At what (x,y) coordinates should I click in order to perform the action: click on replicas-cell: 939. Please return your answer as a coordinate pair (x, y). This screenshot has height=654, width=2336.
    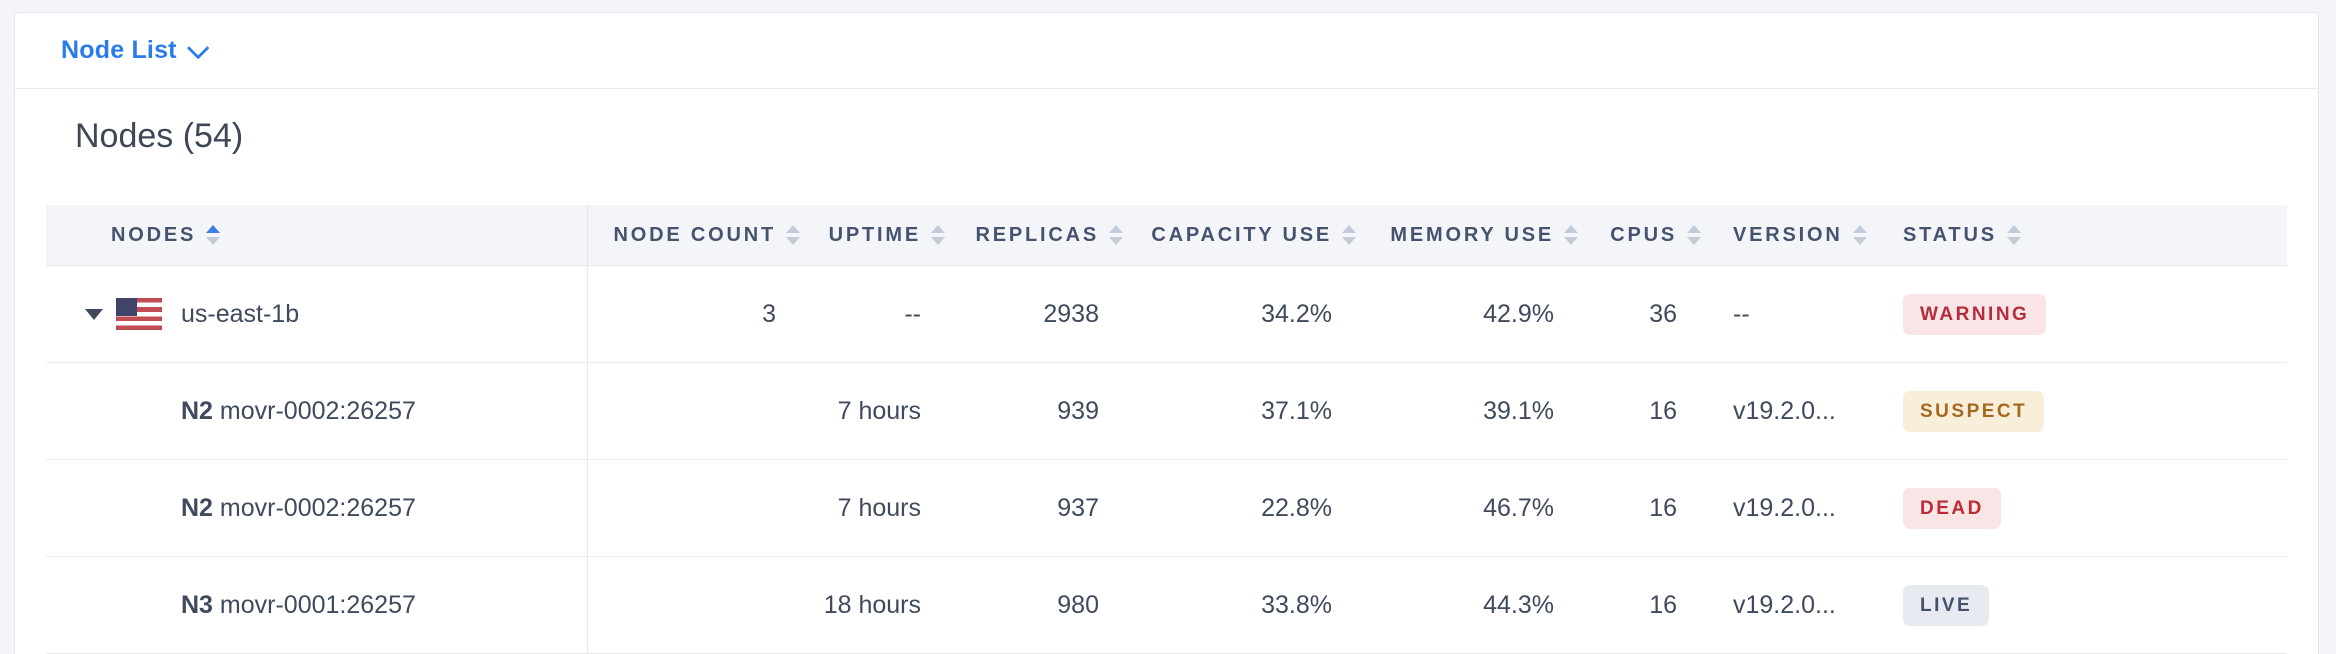
    Looking at the image, I should click on (1046, 411).